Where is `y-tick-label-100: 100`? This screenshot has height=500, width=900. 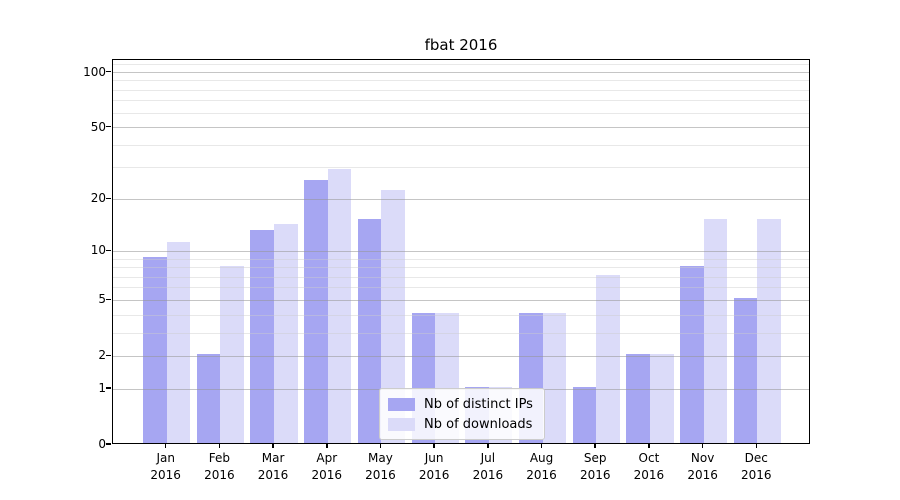 y-tick-label-100: 100 is located at coordinates (94, 71).